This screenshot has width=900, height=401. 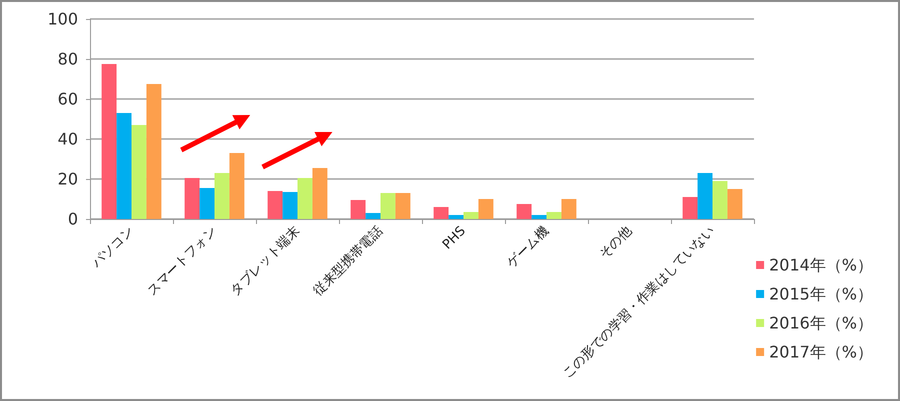 What do you see at coordinates (112, 248) in the screenshot?
I see `x-tick-label: パソコン` at bounding box center [112, 248].